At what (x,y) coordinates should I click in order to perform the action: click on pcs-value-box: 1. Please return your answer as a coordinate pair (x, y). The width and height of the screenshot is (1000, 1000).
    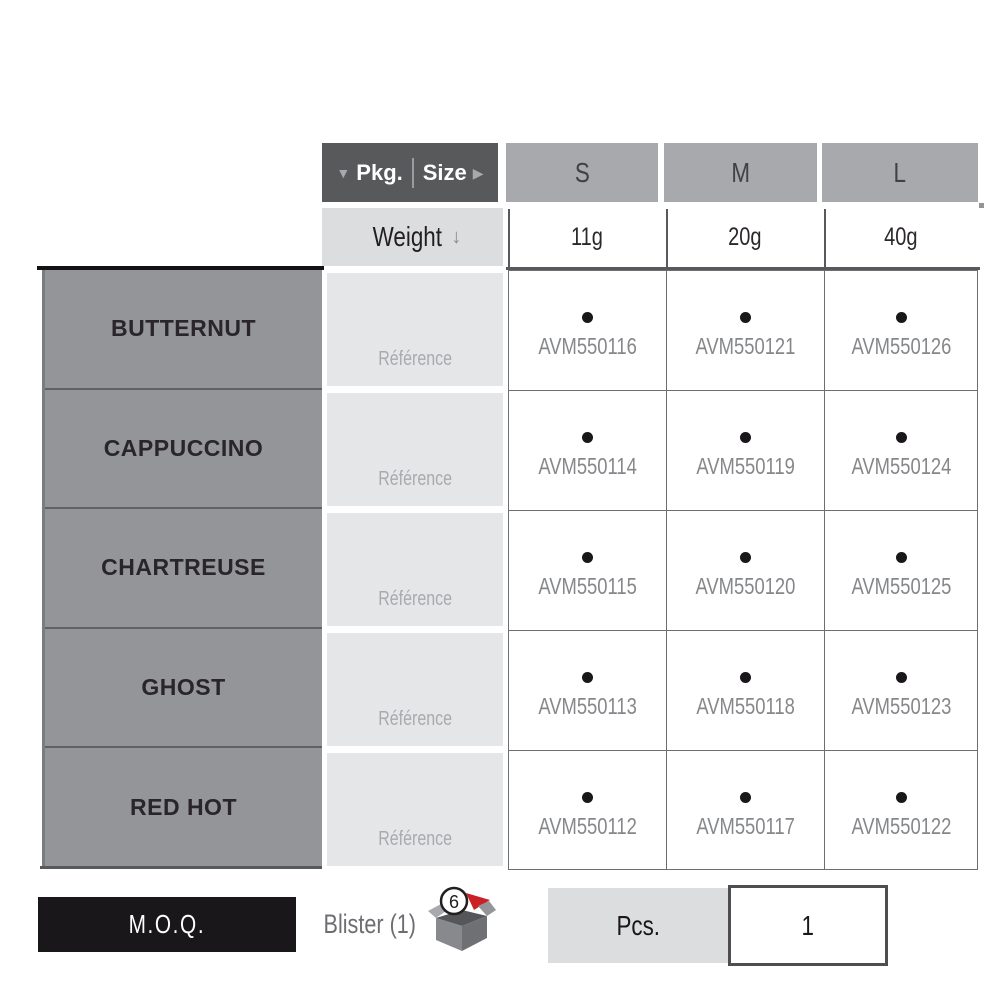
    Looking at the image, I should click on (808, 925).